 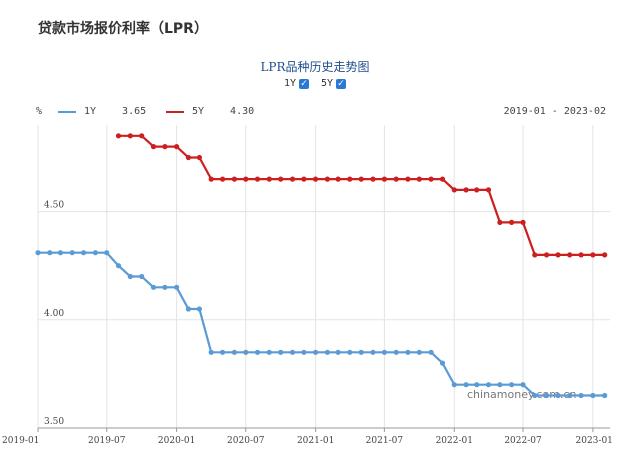 I want to click on legend-item-5y: 5Y 4.30, so click(x=210, y=111).